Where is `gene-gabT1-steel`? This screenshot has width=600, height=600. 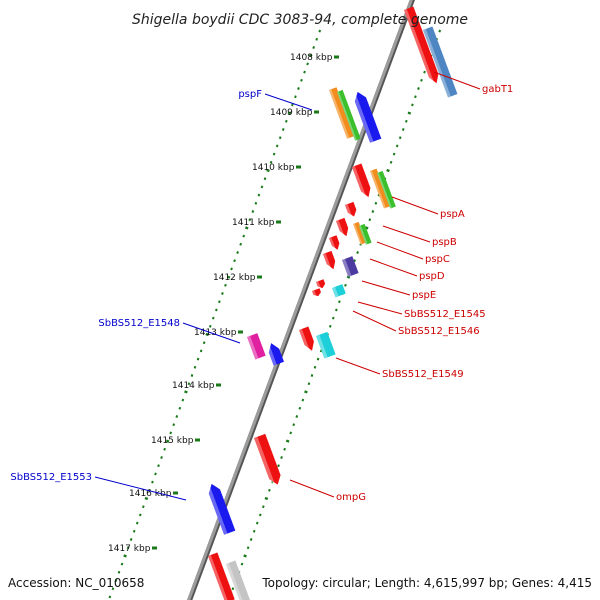 gene-gabT1-steel is located at coordinates (440, 62).